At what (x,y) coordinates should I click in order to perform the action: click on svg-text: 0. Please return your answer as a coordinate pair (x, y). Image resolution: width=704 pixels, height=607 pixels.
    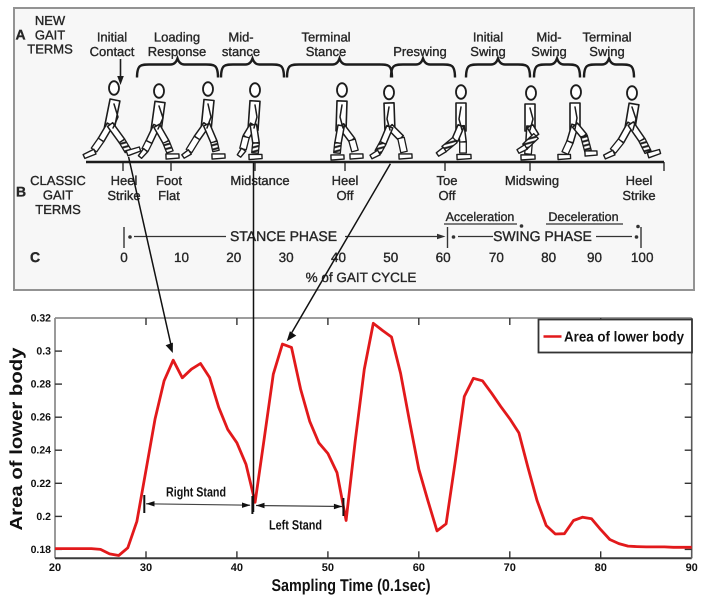
    Looking at the image, I should click on (124, 257).